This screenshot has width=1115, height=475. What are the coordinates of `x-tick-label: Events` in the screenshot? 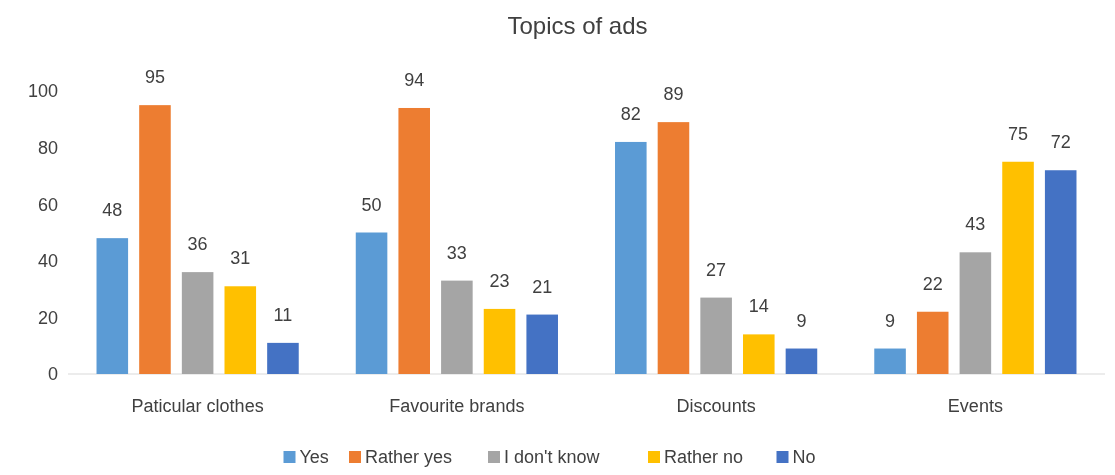 It's located at (975, 406).